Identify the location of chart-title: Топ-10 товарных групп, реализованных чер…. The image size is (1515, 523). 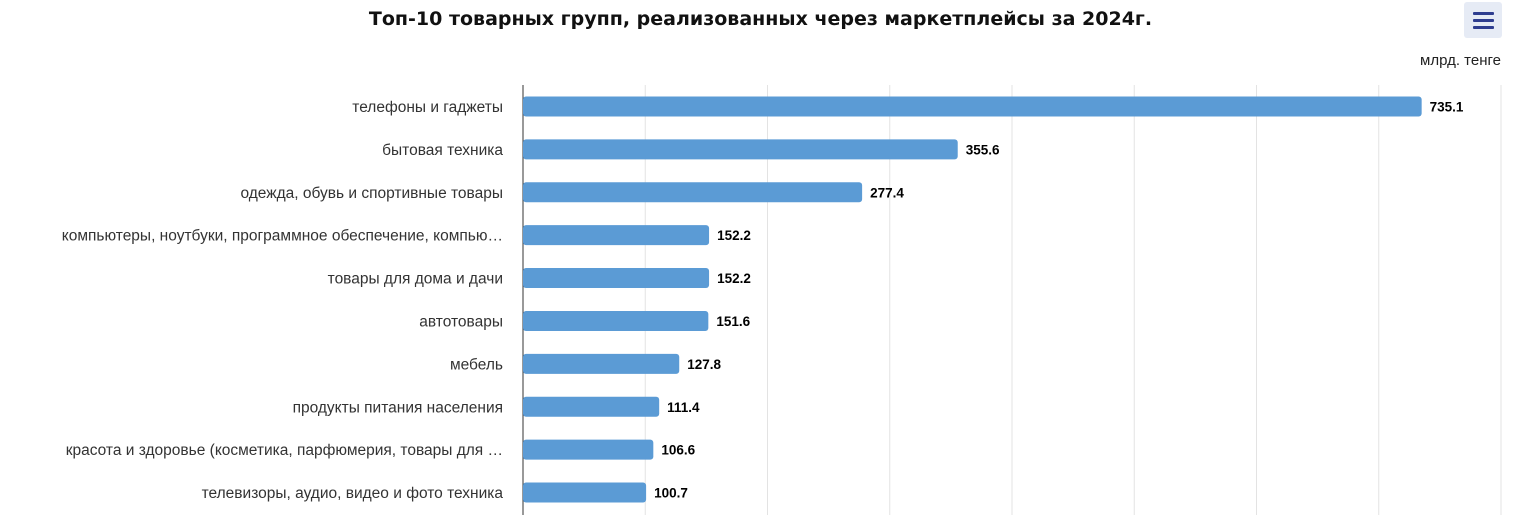
(760, 19).